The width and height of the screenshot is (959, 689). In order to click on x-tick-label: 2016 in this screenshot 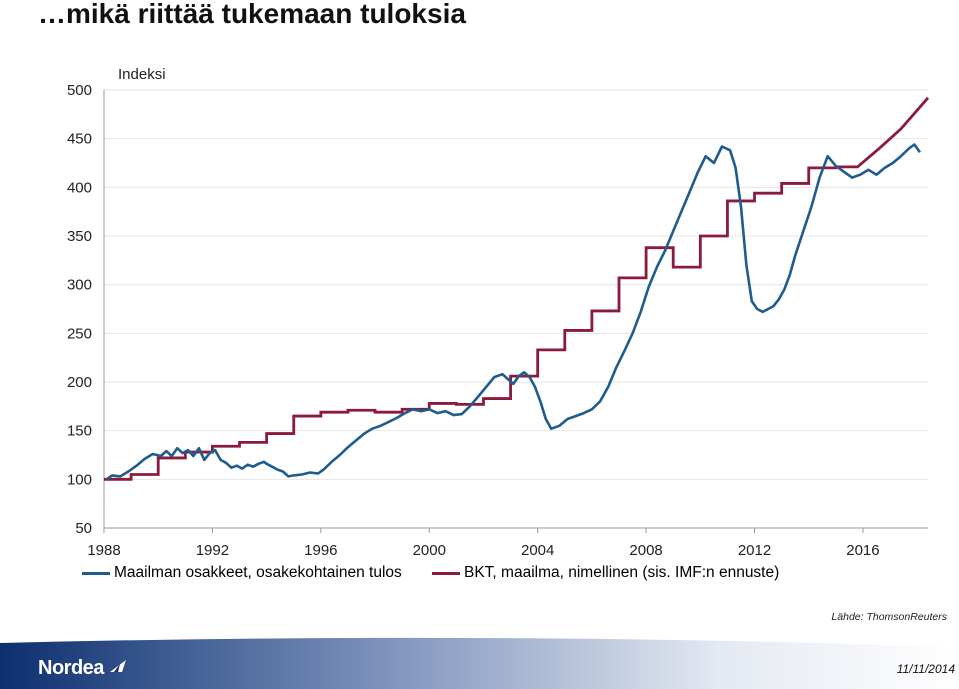, I will do `click(862, 550)`.